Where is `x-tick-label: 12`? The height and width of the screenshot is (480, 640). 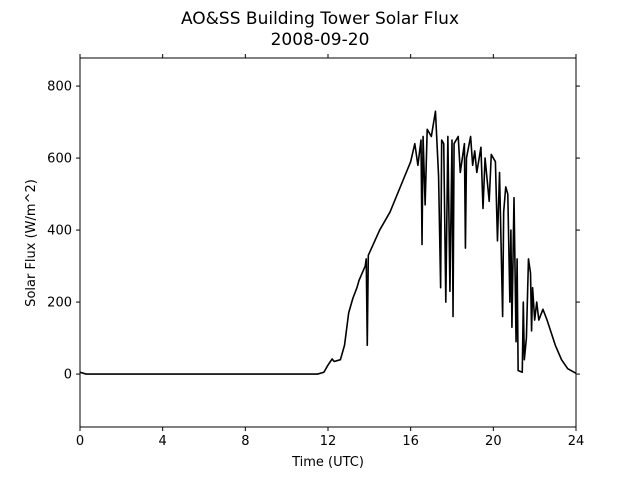
x-tick-label: 12 is located at coordinates (328, 441).